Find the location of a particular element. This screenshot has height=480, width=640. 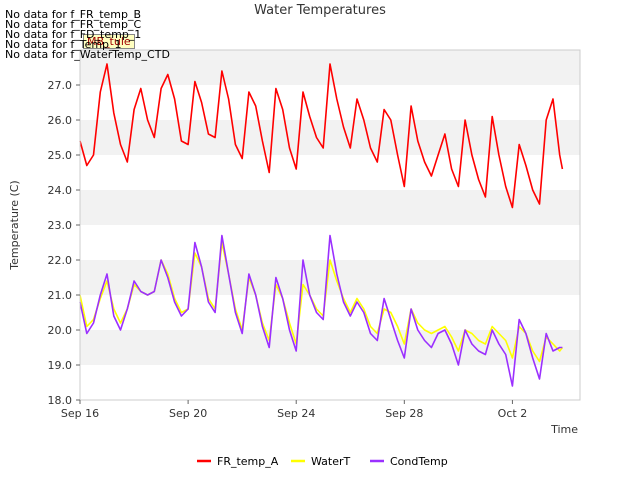

x-tick-label: Sep 16 is located at coordinates (80, 413).